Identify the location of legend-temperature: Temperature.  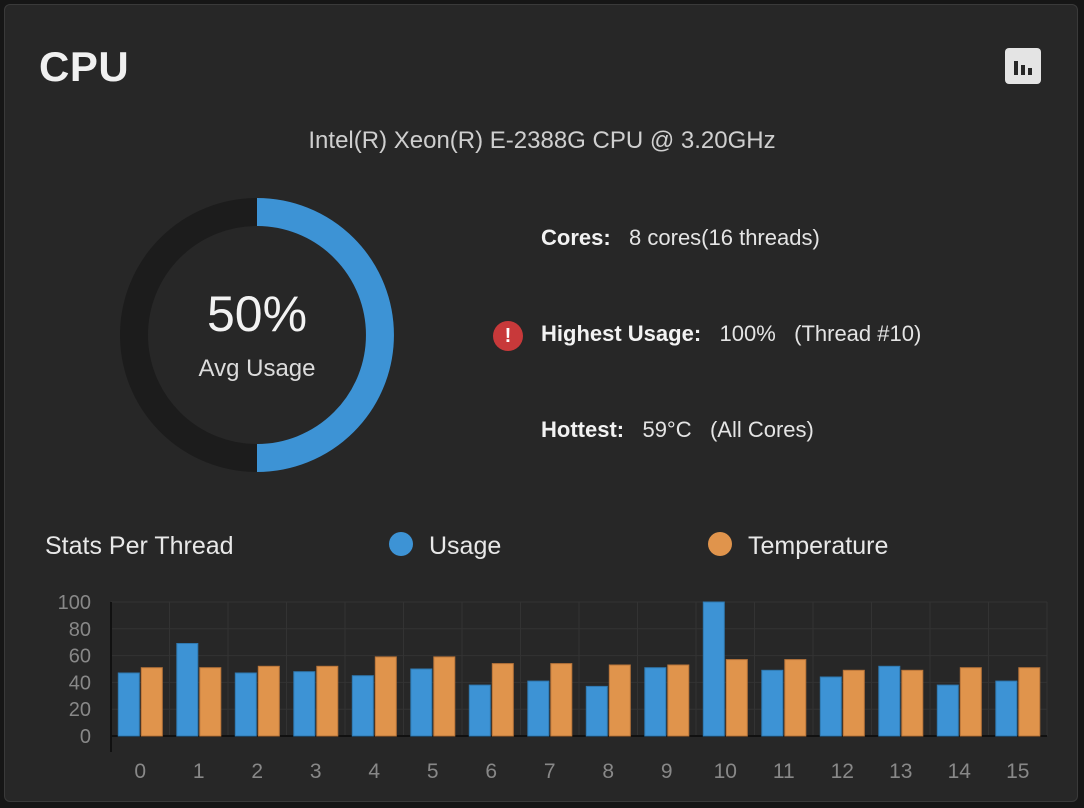
(798, 546).